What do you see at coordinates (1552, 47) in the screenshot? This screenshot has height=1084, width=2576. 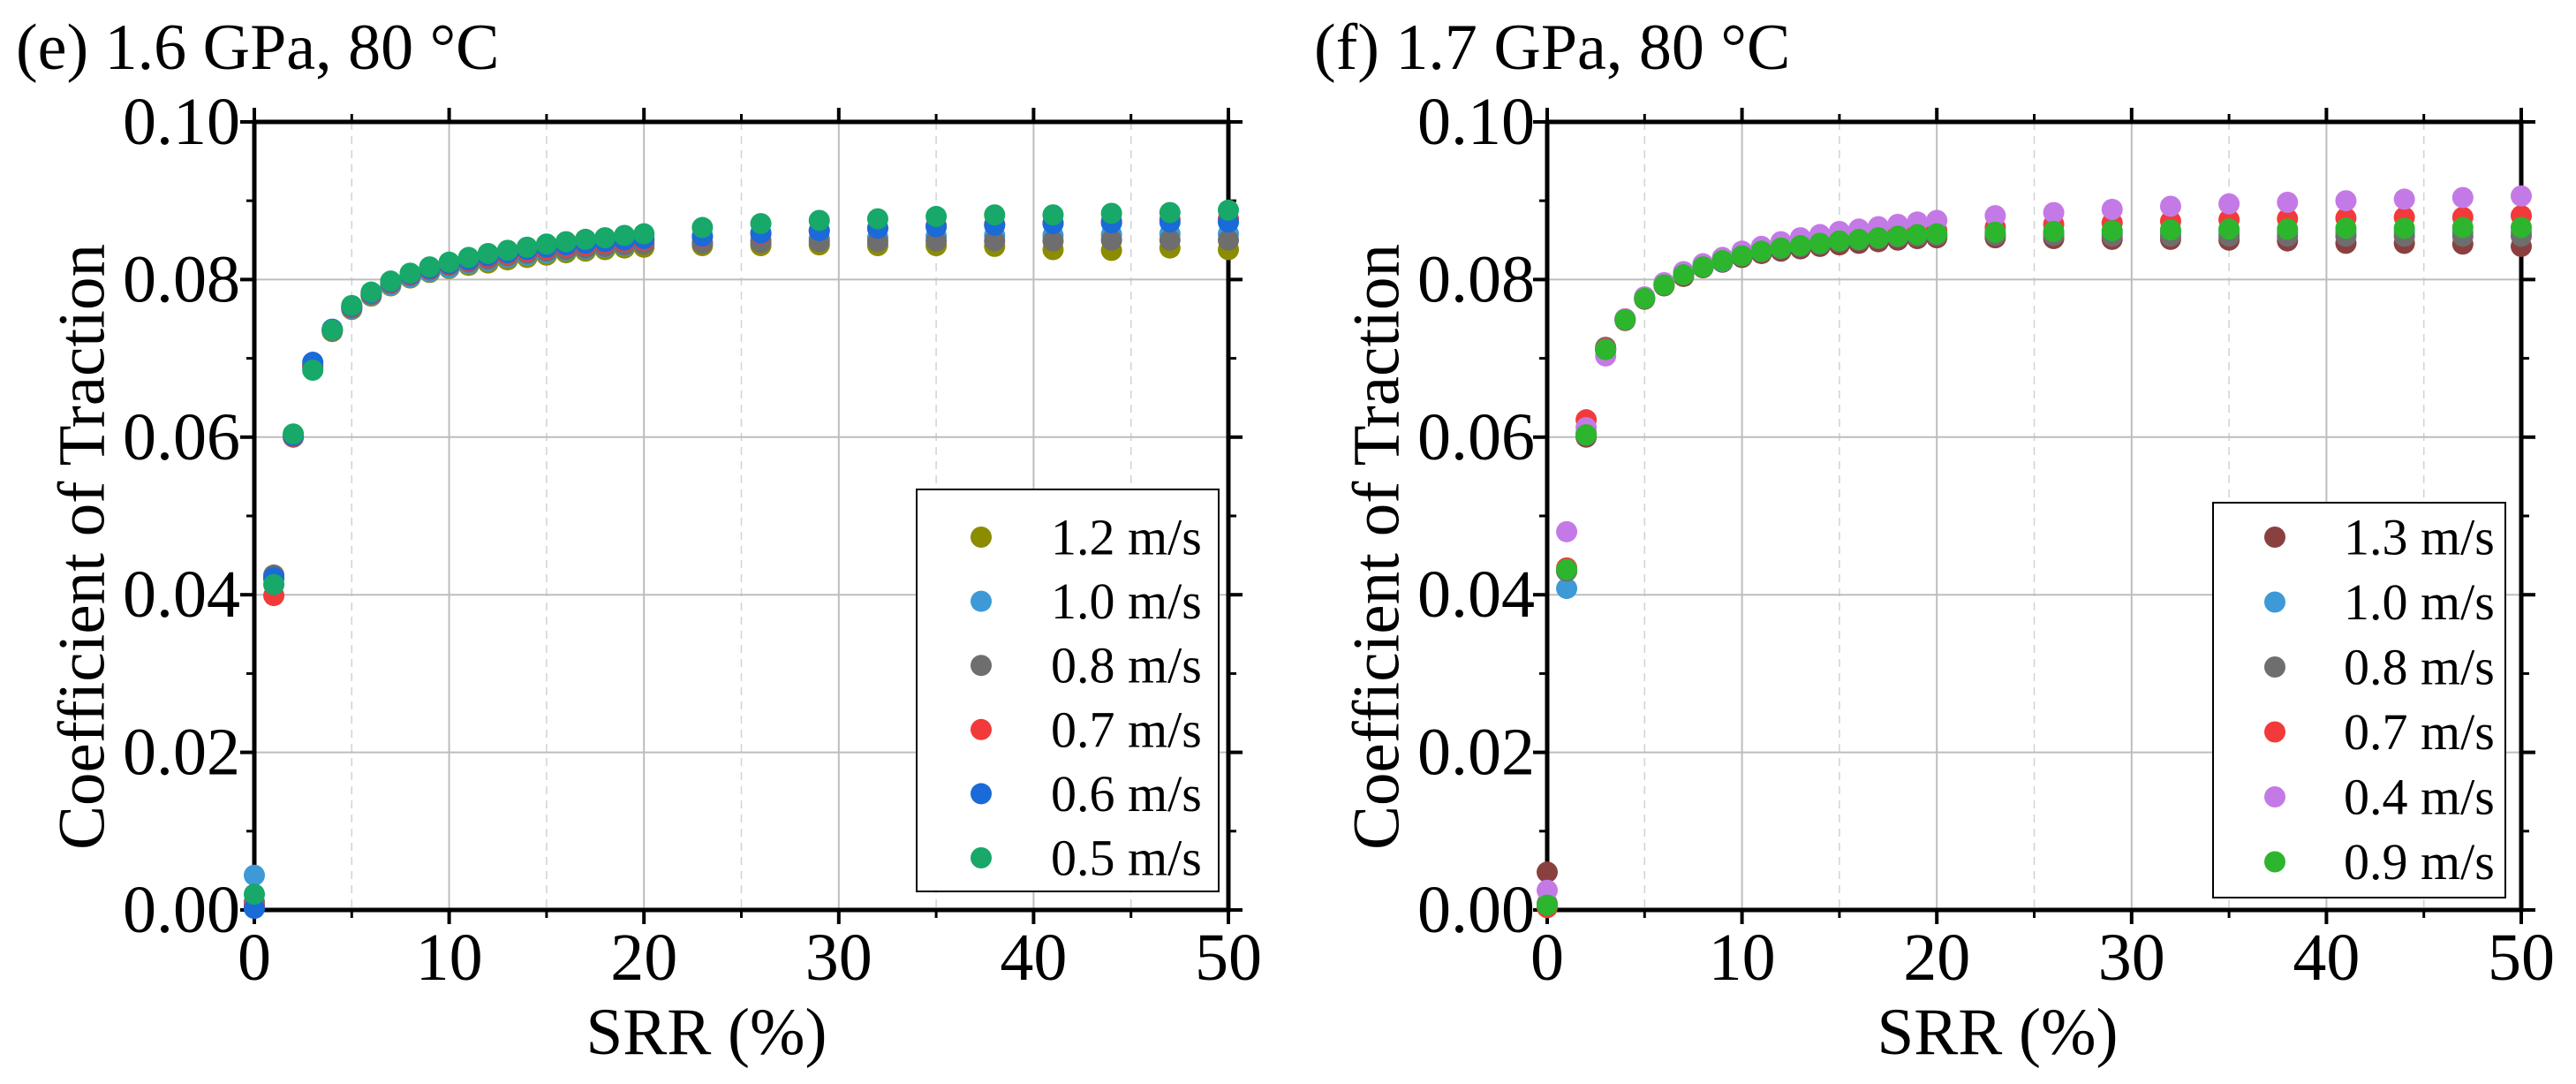 I see `chart-title: (f) 1.7 GPa, 80 °C` at bounding box center [1552, 47].